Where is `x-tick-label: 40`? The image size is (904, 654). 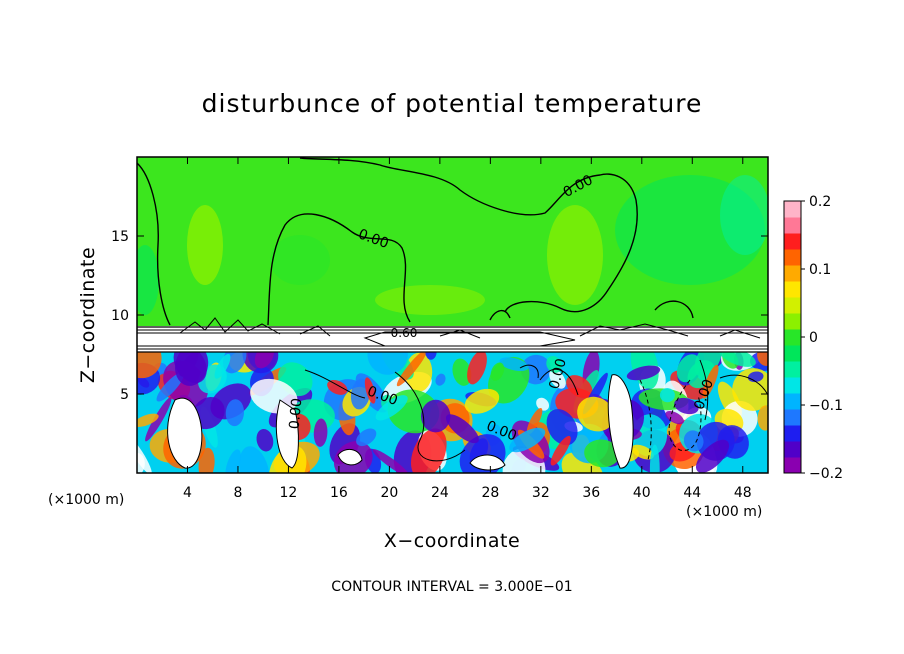
x-tick-label: 40 is located at coordinates (642, 493).